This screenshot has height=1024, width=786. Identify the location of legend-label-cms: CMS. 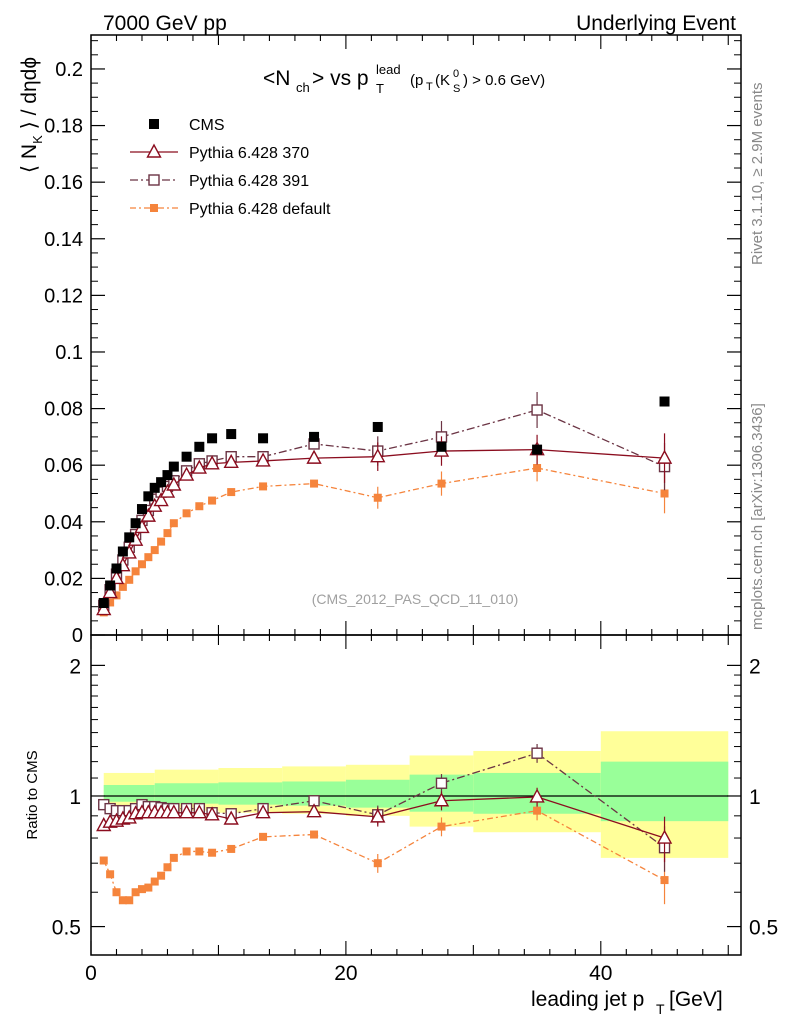
(207, 125).